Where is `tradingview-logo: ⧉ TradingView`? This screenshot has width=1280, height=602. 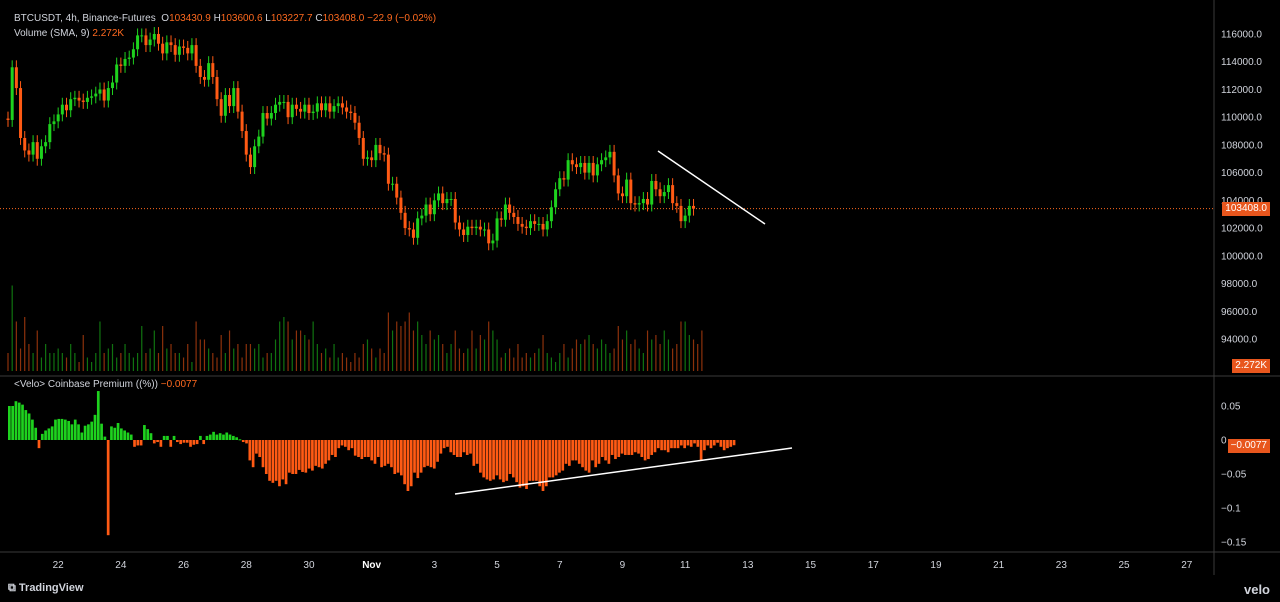 tradingview-logo: ⧉ TradingView is located at coordinates (46, 588).